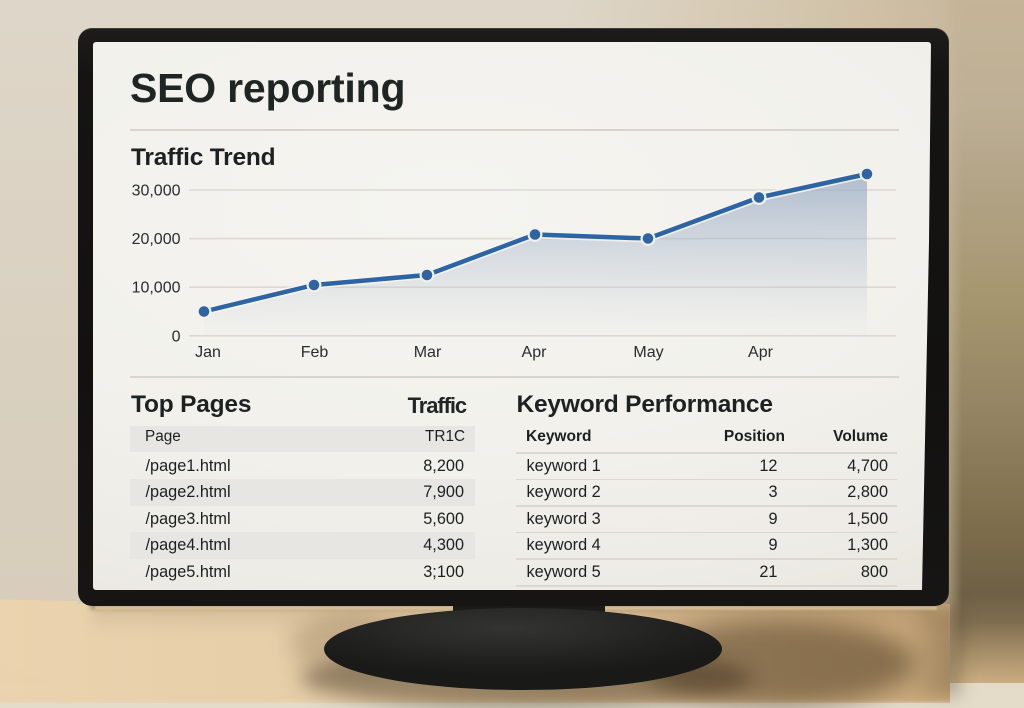 Image resolution: width=1024 pixels, height=708 pixels. Describe the element at coordinates (648, 352) in the screenshot. I see `svg-text: May` at that location.